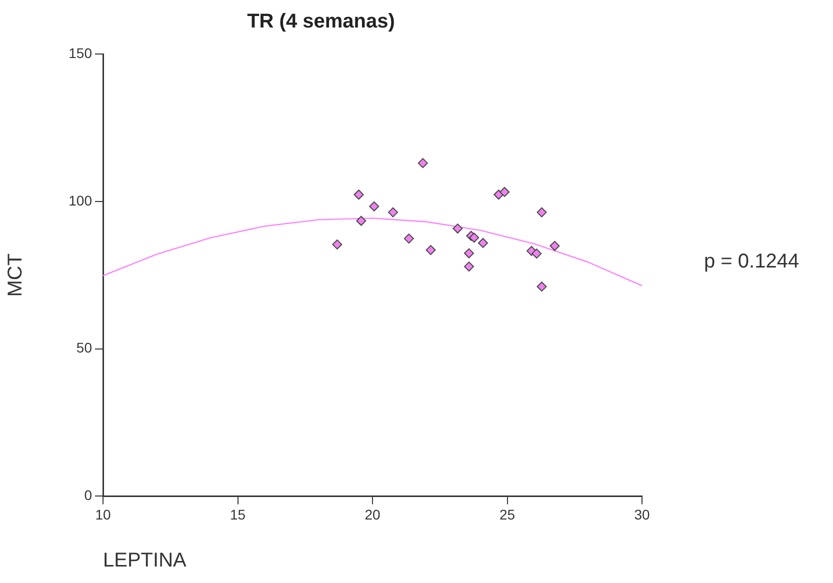  Describe the element at coordinates (321, 21) in the screenshot. I see `chart-title: TR (4 semanas)` at that location.